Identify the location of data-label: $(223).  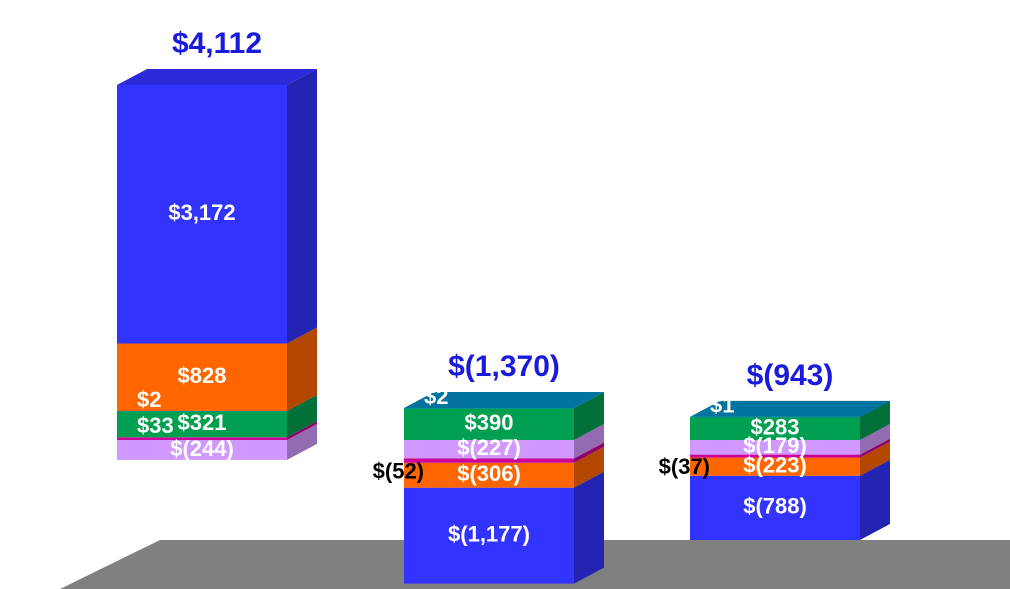
(775, 465).